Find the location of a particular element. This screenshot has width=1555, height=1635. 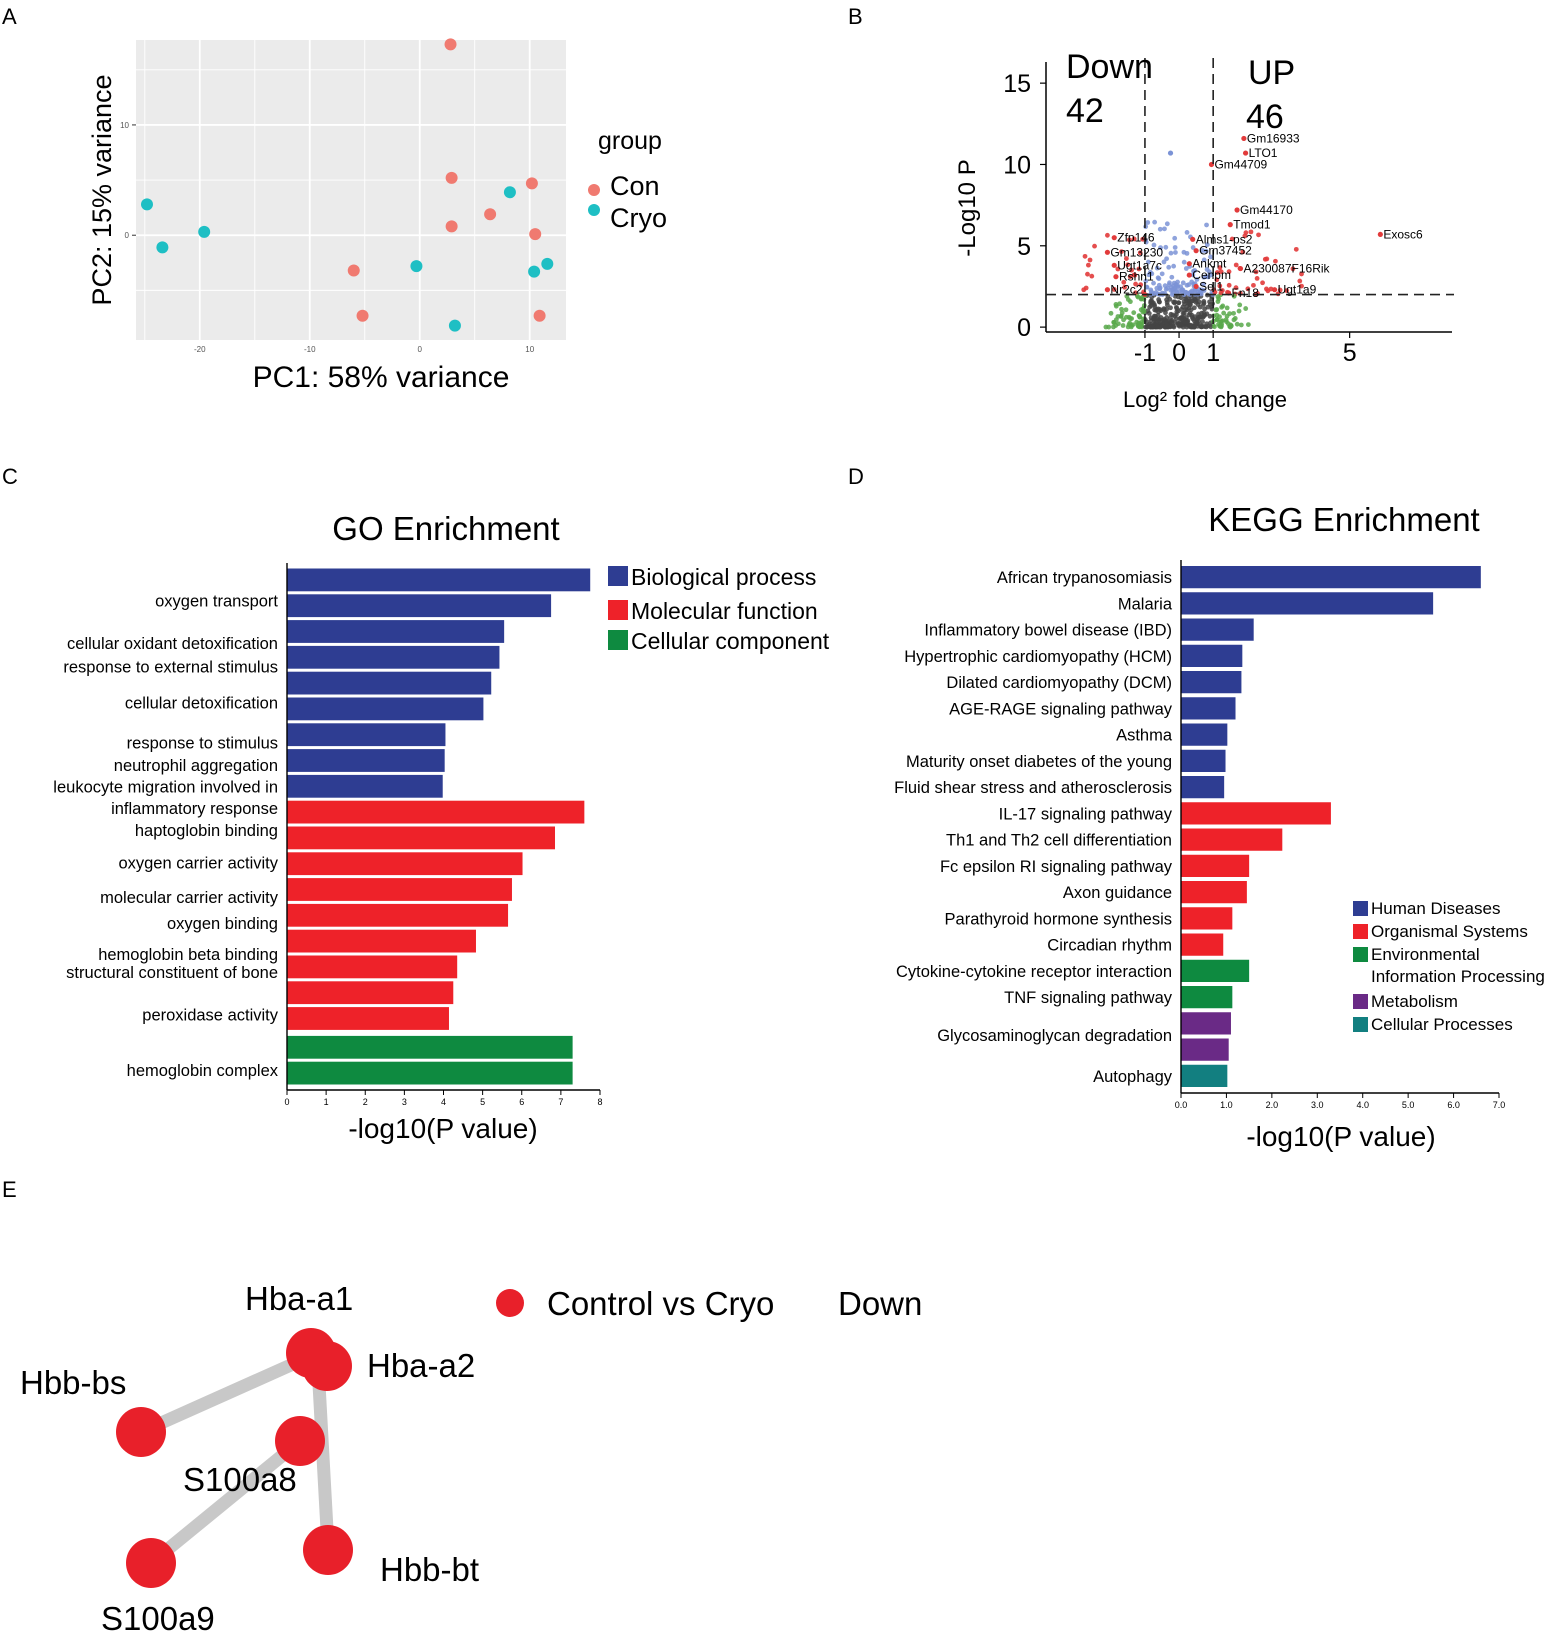

pca-x-tick-label: -20 is located at coordinates (200, 349).